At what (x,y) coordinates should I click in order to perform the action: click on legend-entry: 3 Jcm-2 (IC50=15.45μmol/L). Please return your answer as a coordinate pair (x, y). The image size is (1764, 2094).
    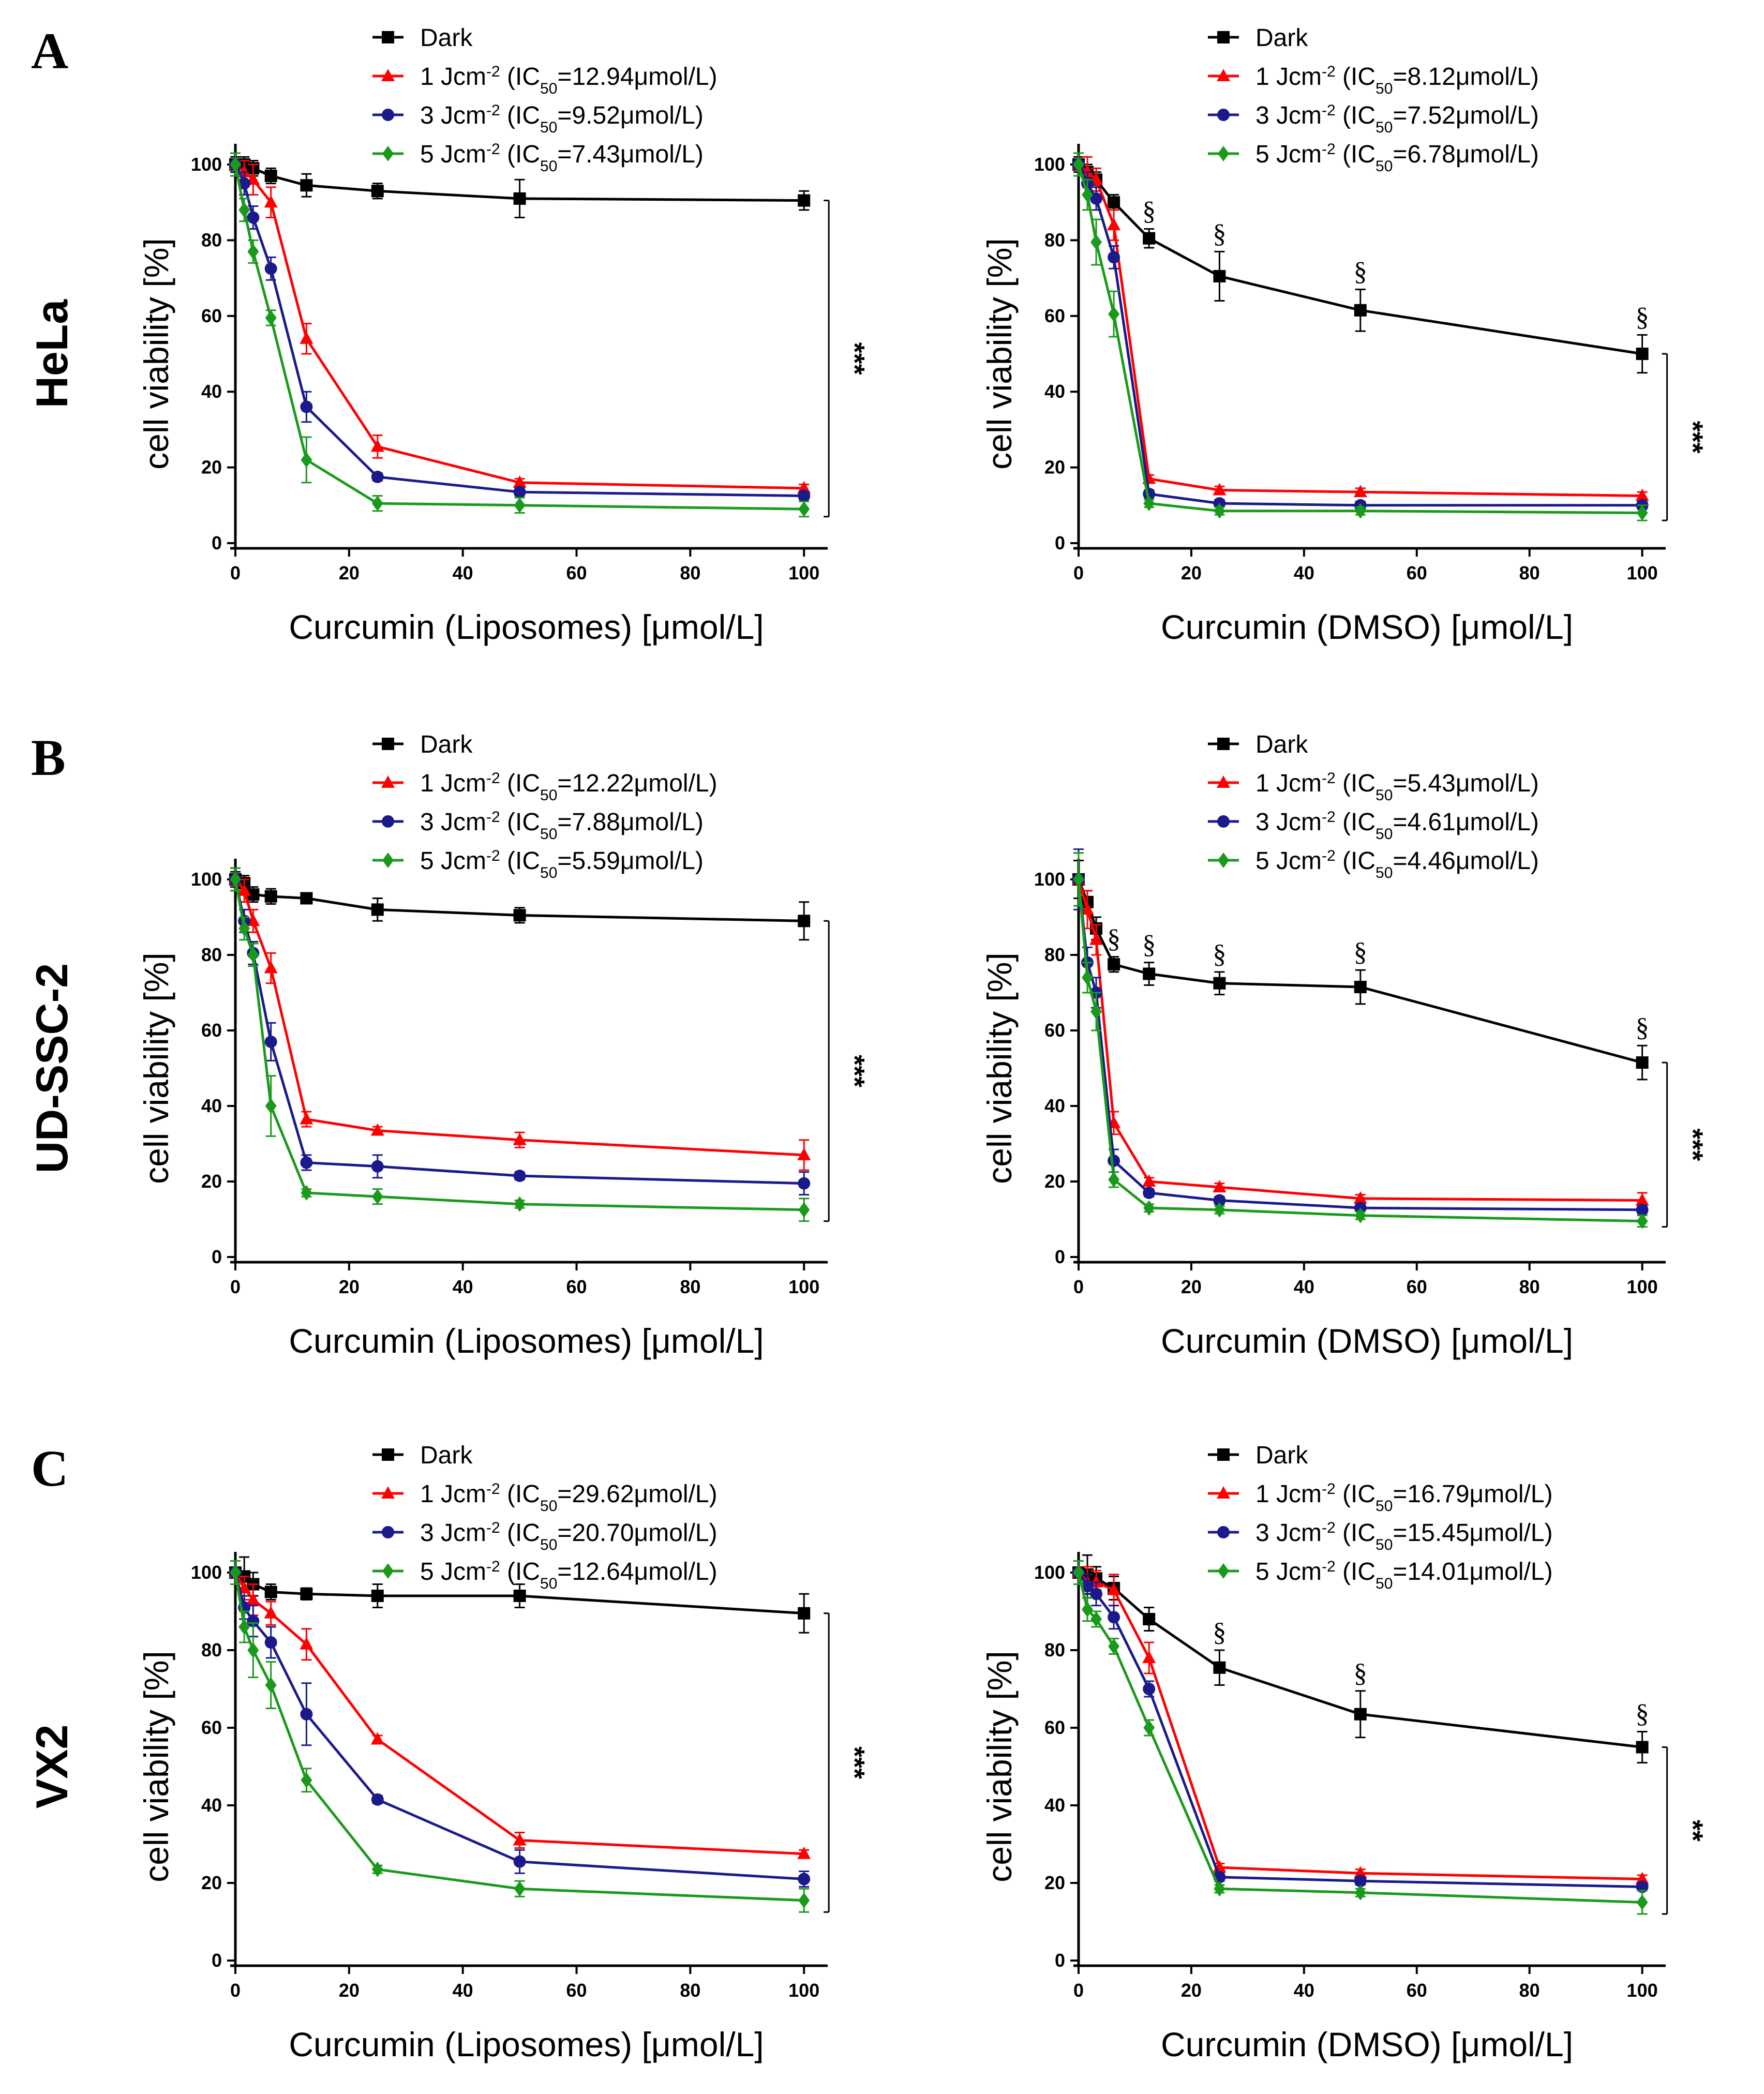
    Looking at the image, I should click on (1404, 1536).